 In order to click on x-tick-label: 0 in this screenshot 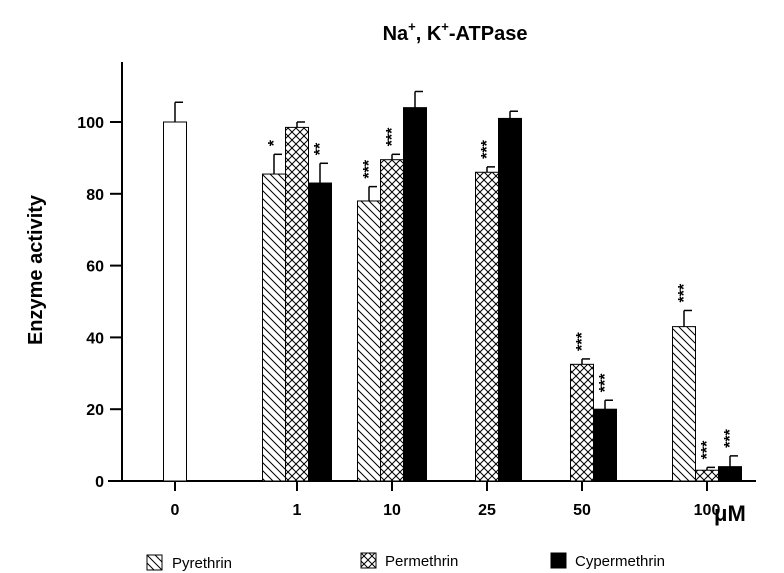, I will do `click(175, 510)`.